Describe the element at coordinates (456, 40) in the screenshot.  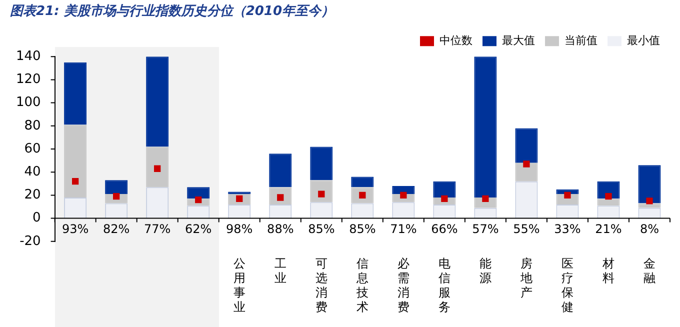
I see `legend-label: 中位数` at that location.